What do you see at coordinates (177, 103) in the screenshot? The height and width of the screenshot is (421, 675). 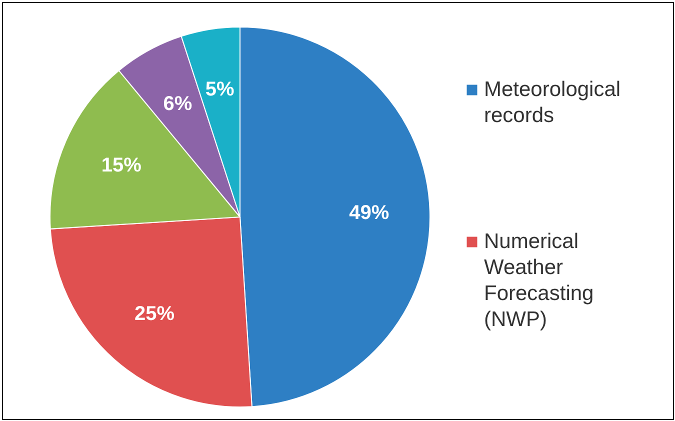 I see `data-label: 6%` at bounding box center [177, 103].